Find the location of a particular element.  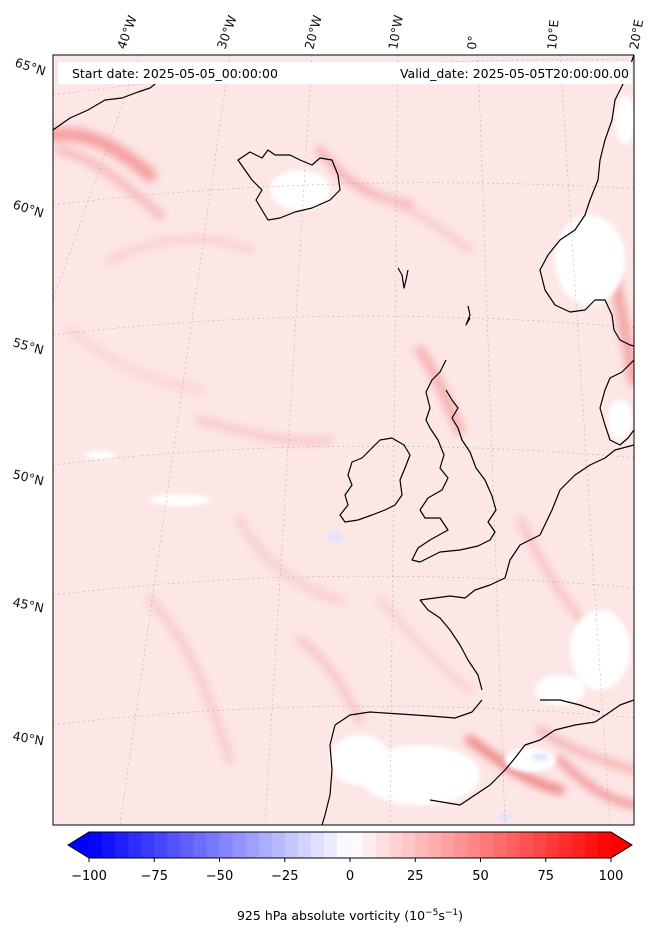

colorbar-tick-label: 50 is located at coordinates (480, 876).